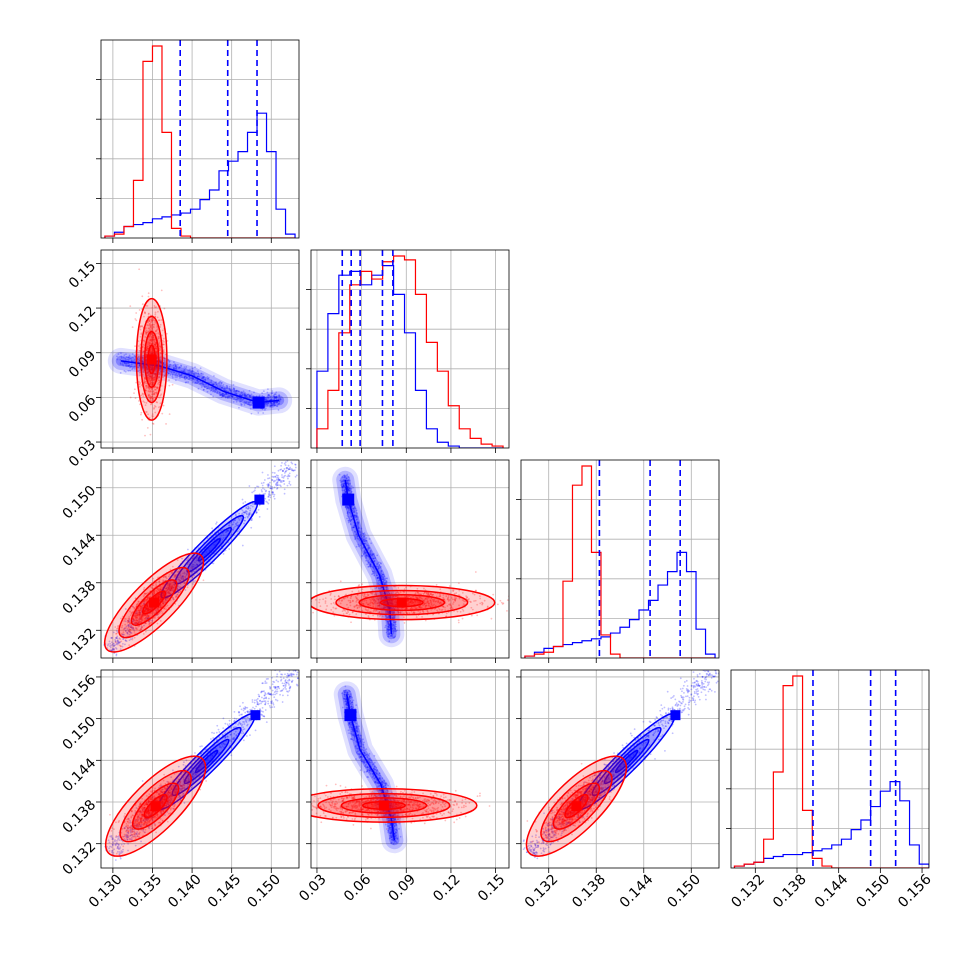 The height and width of the screenshot is (970, 970). Describe the element at coordinates (410, 557) in the screenshot. I see `scatter-panel` at that location.